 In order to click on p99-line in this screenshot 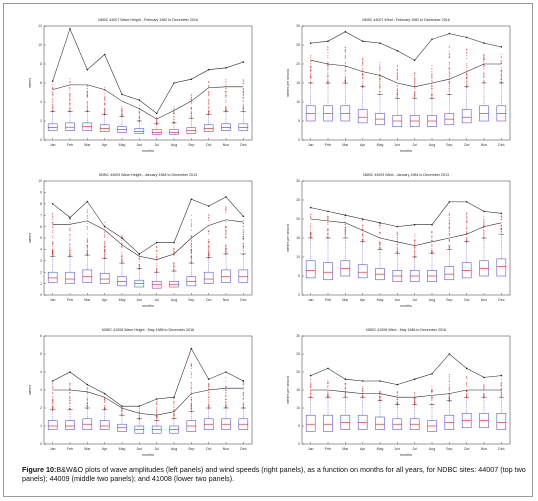, I will do `click(406, 232)`.